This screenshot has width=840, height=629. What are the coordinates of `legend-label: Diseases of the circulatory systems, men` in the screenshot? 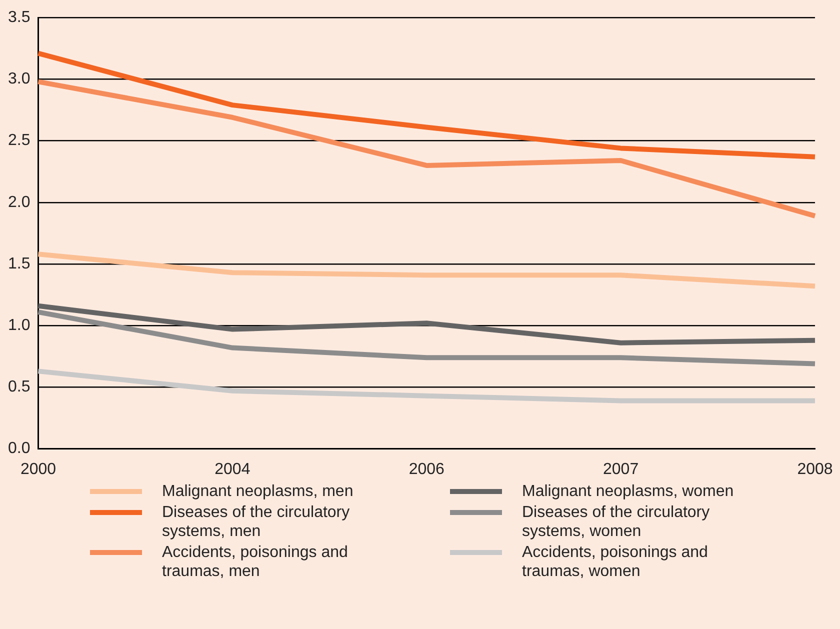 It's located at (256, 522).